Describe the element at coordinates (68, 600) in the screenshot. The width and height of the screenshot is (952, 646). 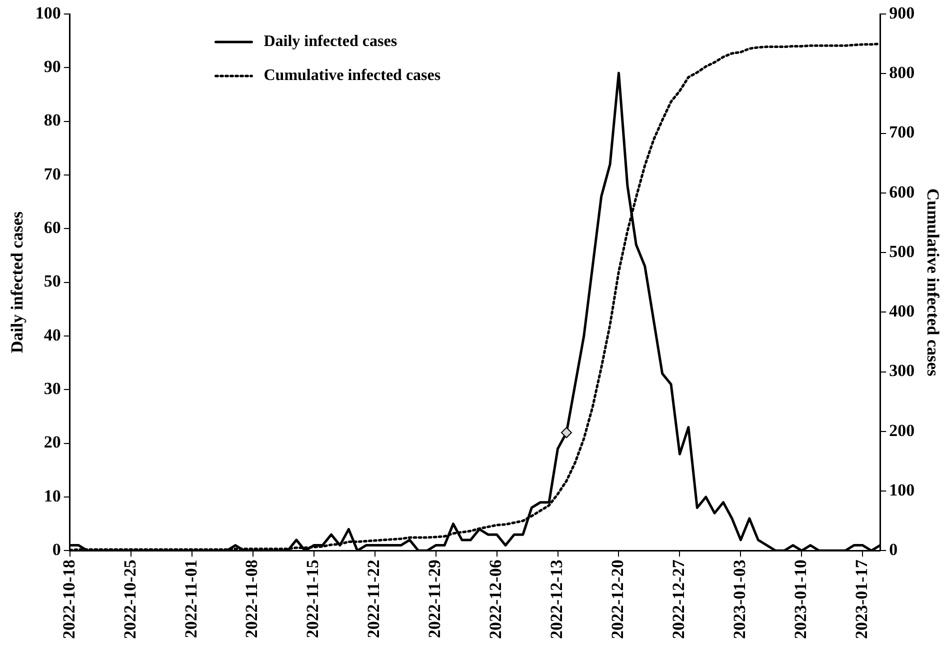
I see `x-tick-label: 2022-10-18` at that location.